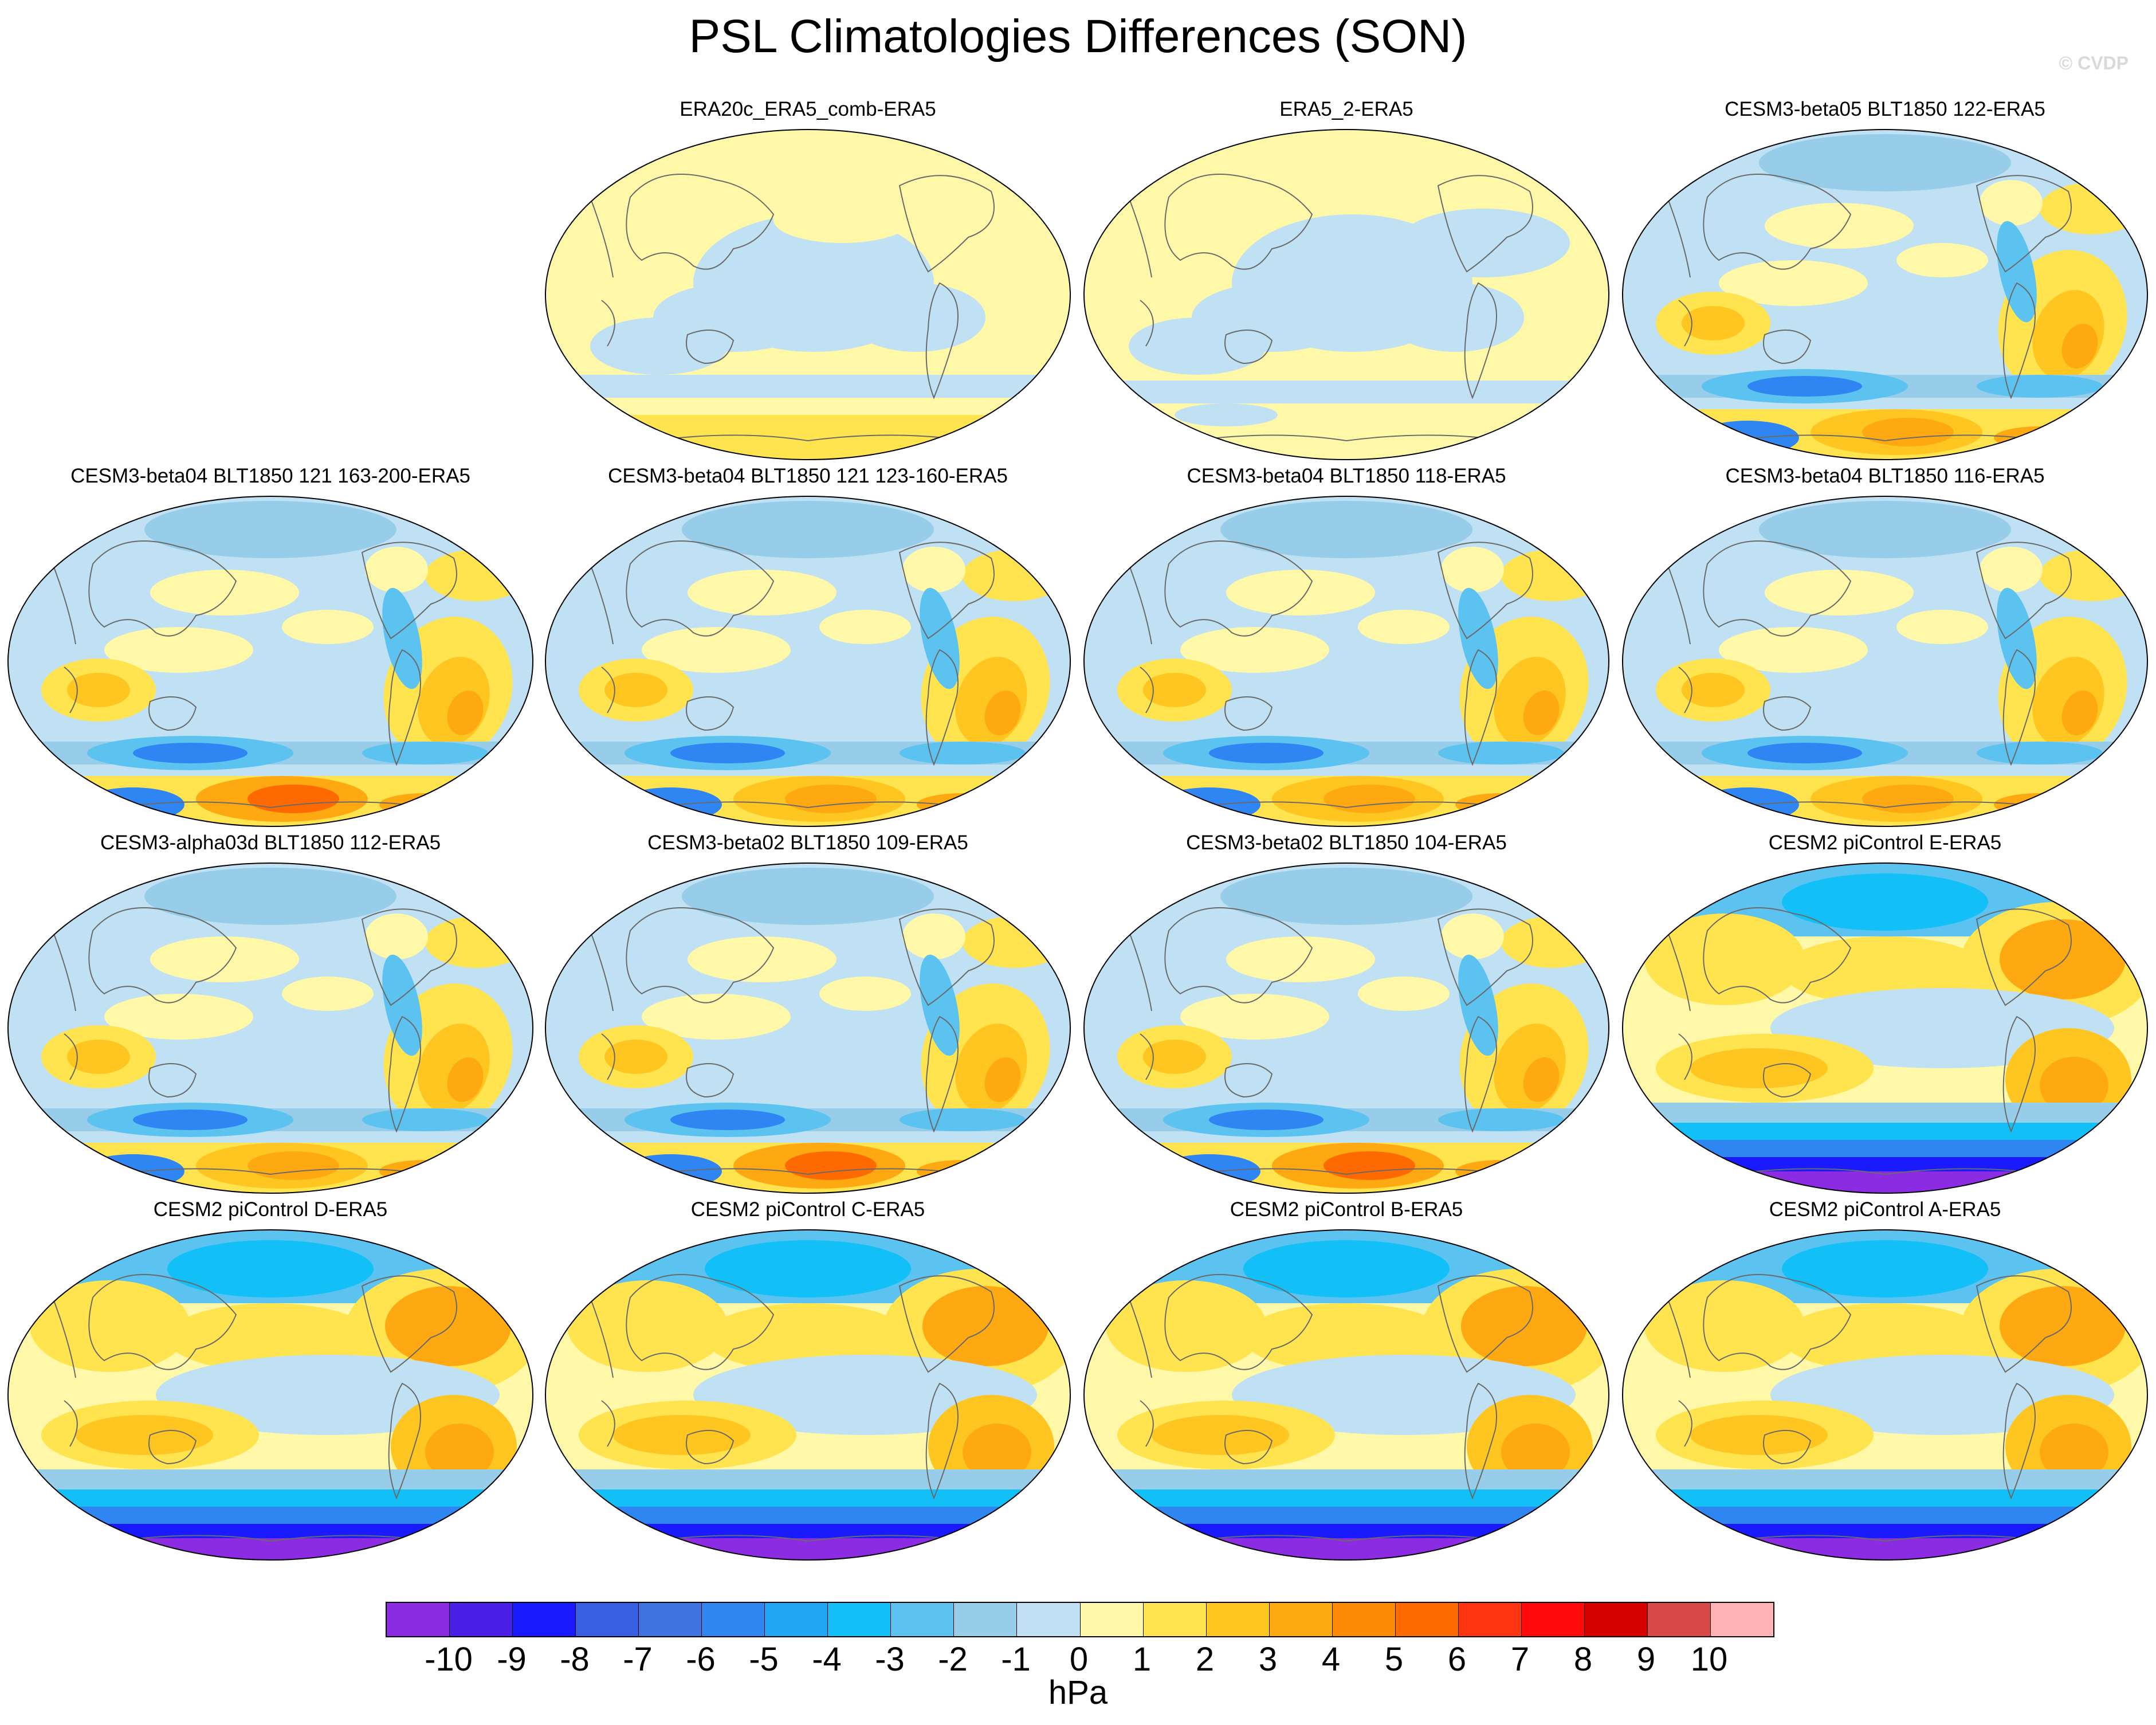 Image resolution: width=2156 pixels, height=1725 pixels. What do you see at coordinates (1885, 109) in the screenshot?
I see `panel-title: CESM3-beta05 BLT1850 122-ERA5` at bounding box center [1885, 109].